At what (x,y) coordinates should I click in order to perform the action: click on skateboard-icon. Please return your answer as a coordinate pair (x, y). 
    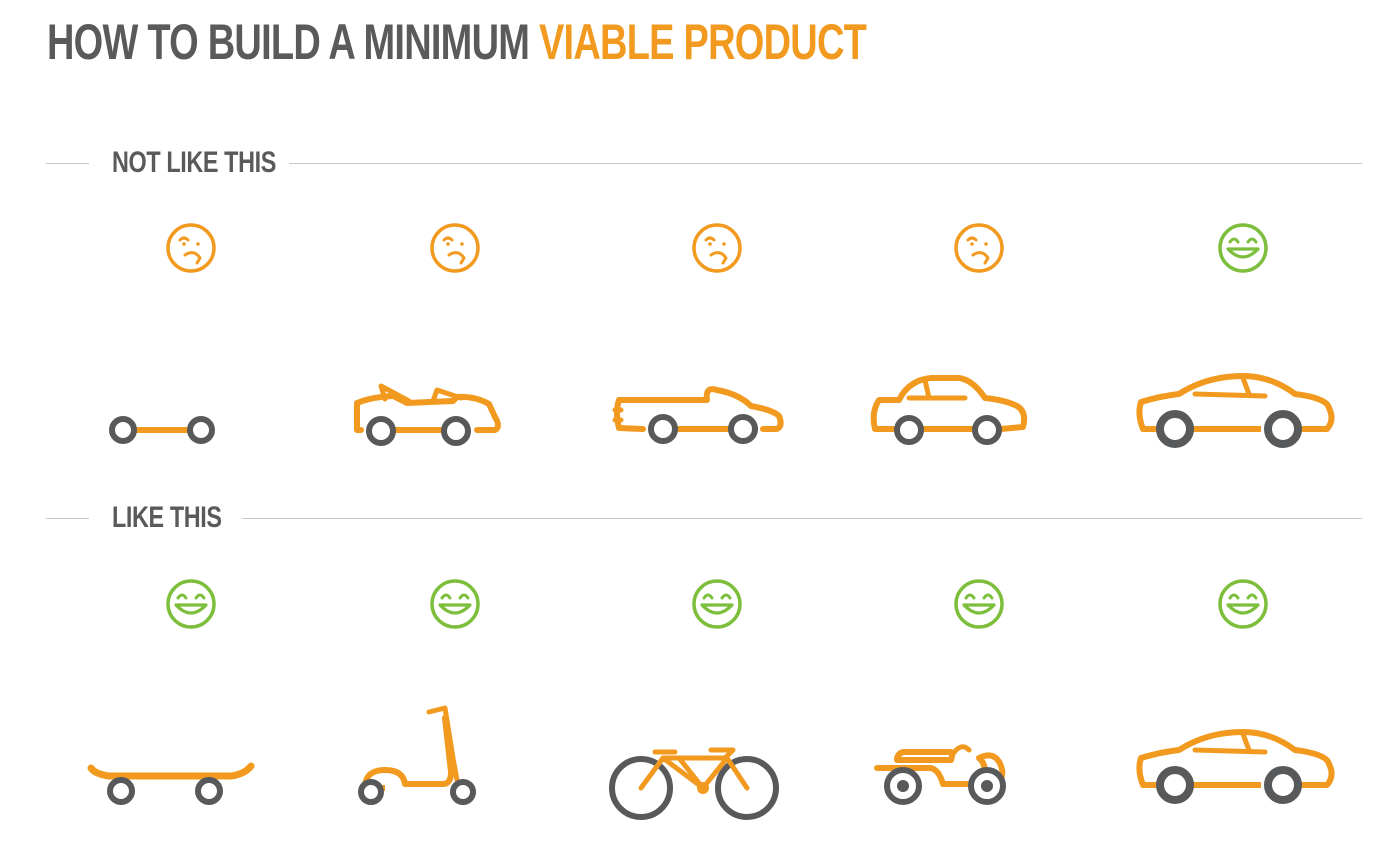
    Looking at the image, I should click on (171, 783).